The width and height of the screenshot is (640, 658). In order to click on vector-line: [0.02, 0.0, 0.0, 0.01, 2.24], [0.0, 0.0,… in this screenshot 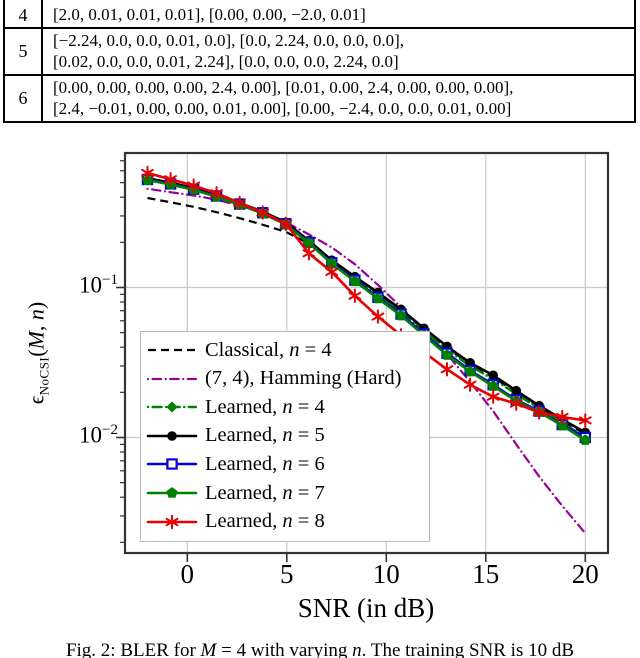, I will do `click(226, 61)`.